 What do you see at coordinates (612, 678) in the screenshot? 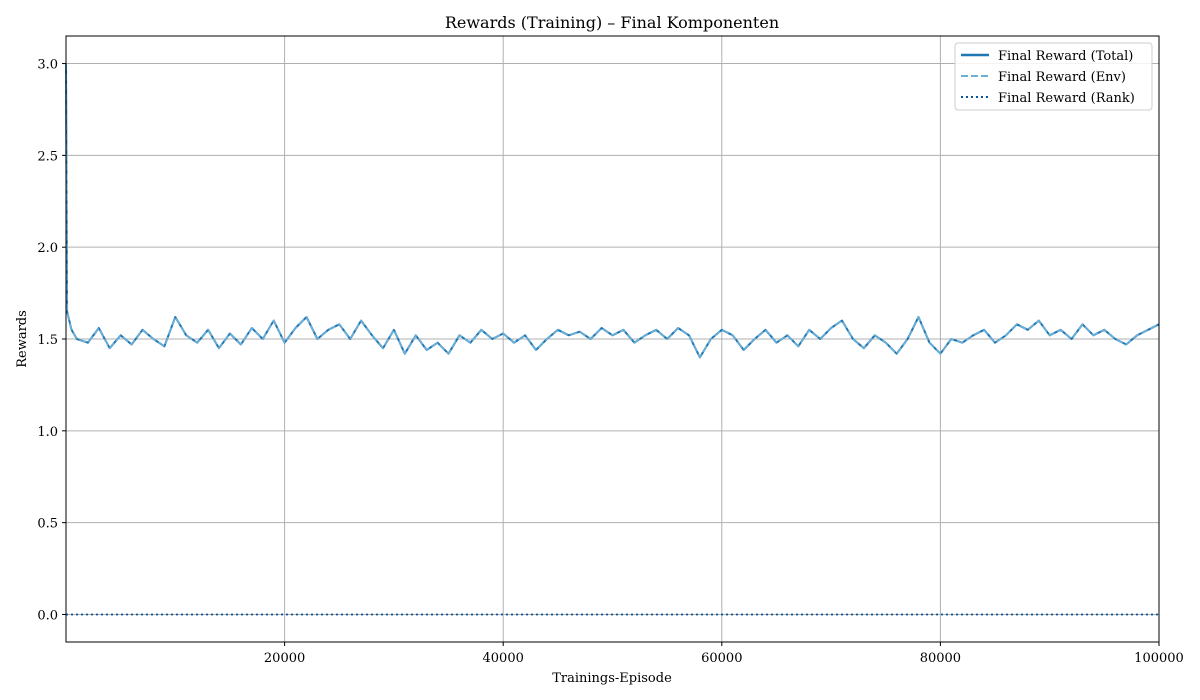
I see `x-axis-label: Trainings-Episode` at bounding box center [612, 678].